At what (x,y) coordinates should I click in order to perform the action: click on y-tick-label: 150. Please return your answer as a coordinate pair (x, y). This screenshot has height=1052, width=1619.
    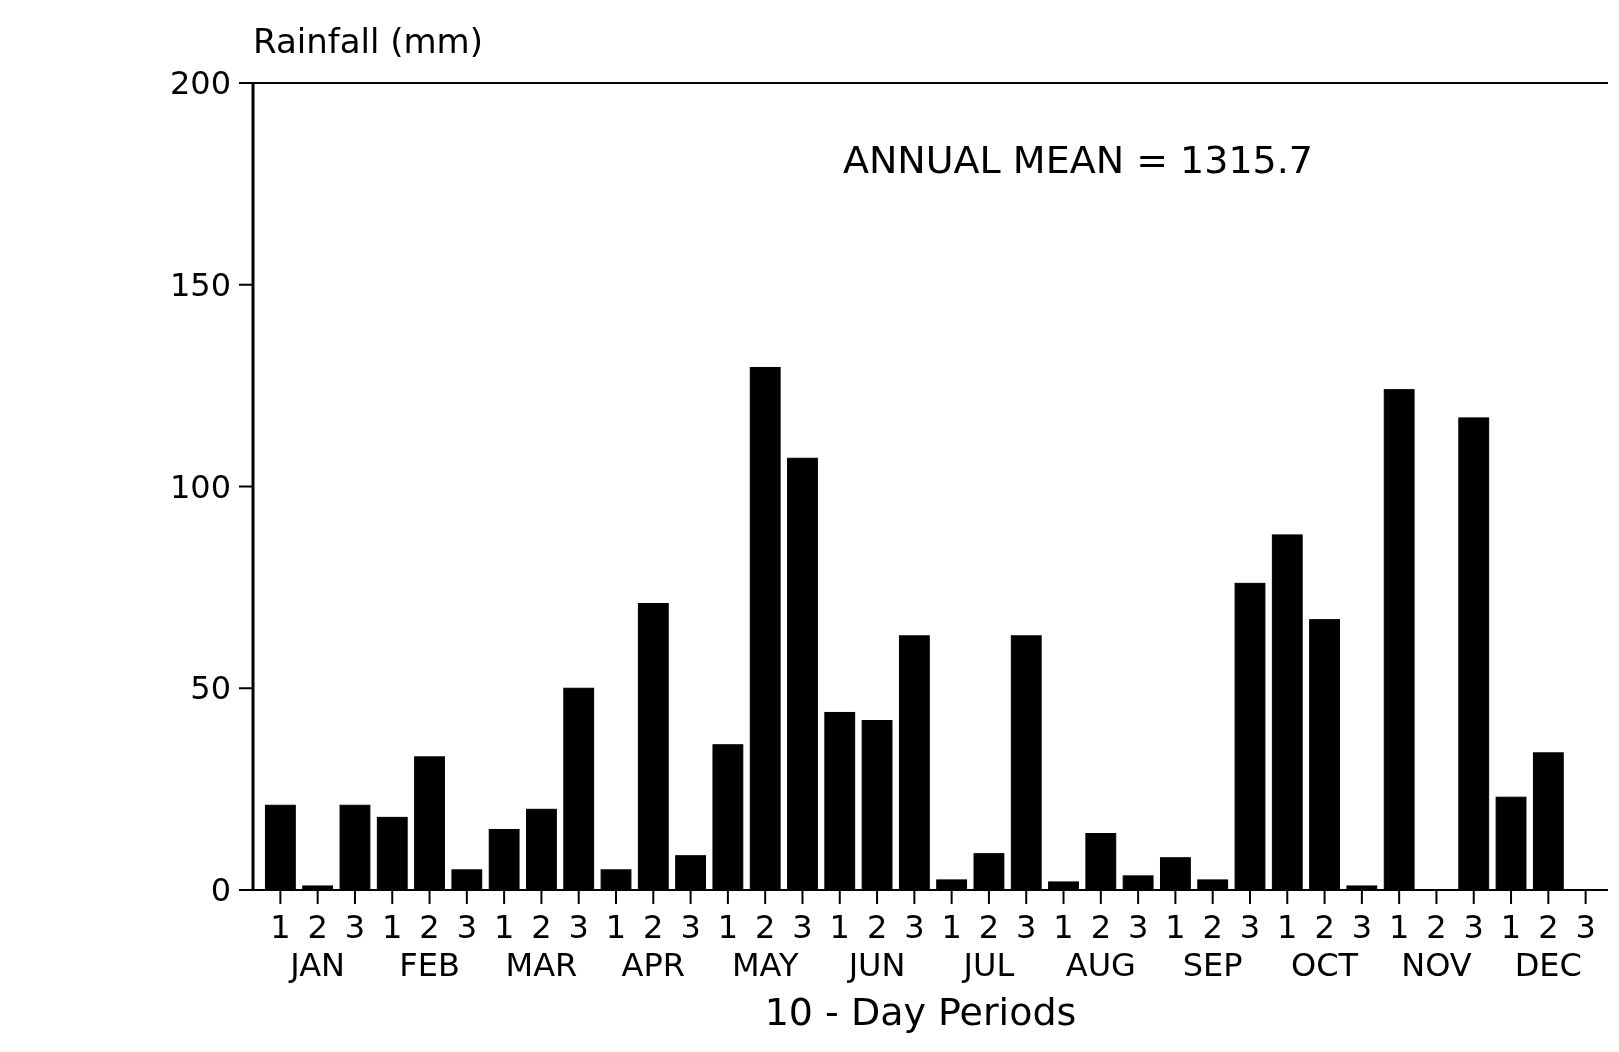
    Looking at the image, I should click on (200, 284).